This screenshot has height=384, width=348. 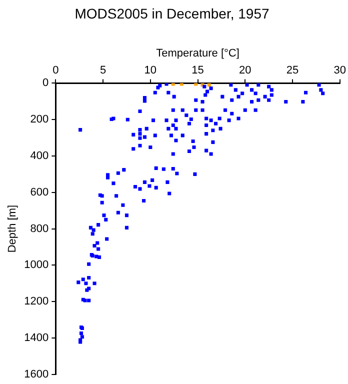 I want to click on y-tick-label: 200, so click(x=39, y=120).